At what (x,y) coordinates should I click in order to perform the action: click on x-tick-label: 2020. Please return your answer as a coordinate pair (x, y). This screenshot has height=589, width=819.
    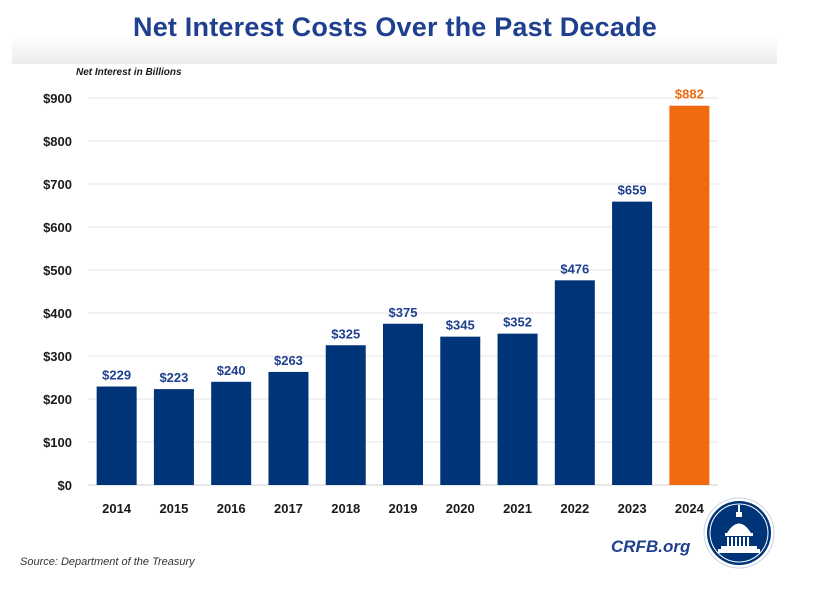
    Looking at the image, I should click on (460, 508).